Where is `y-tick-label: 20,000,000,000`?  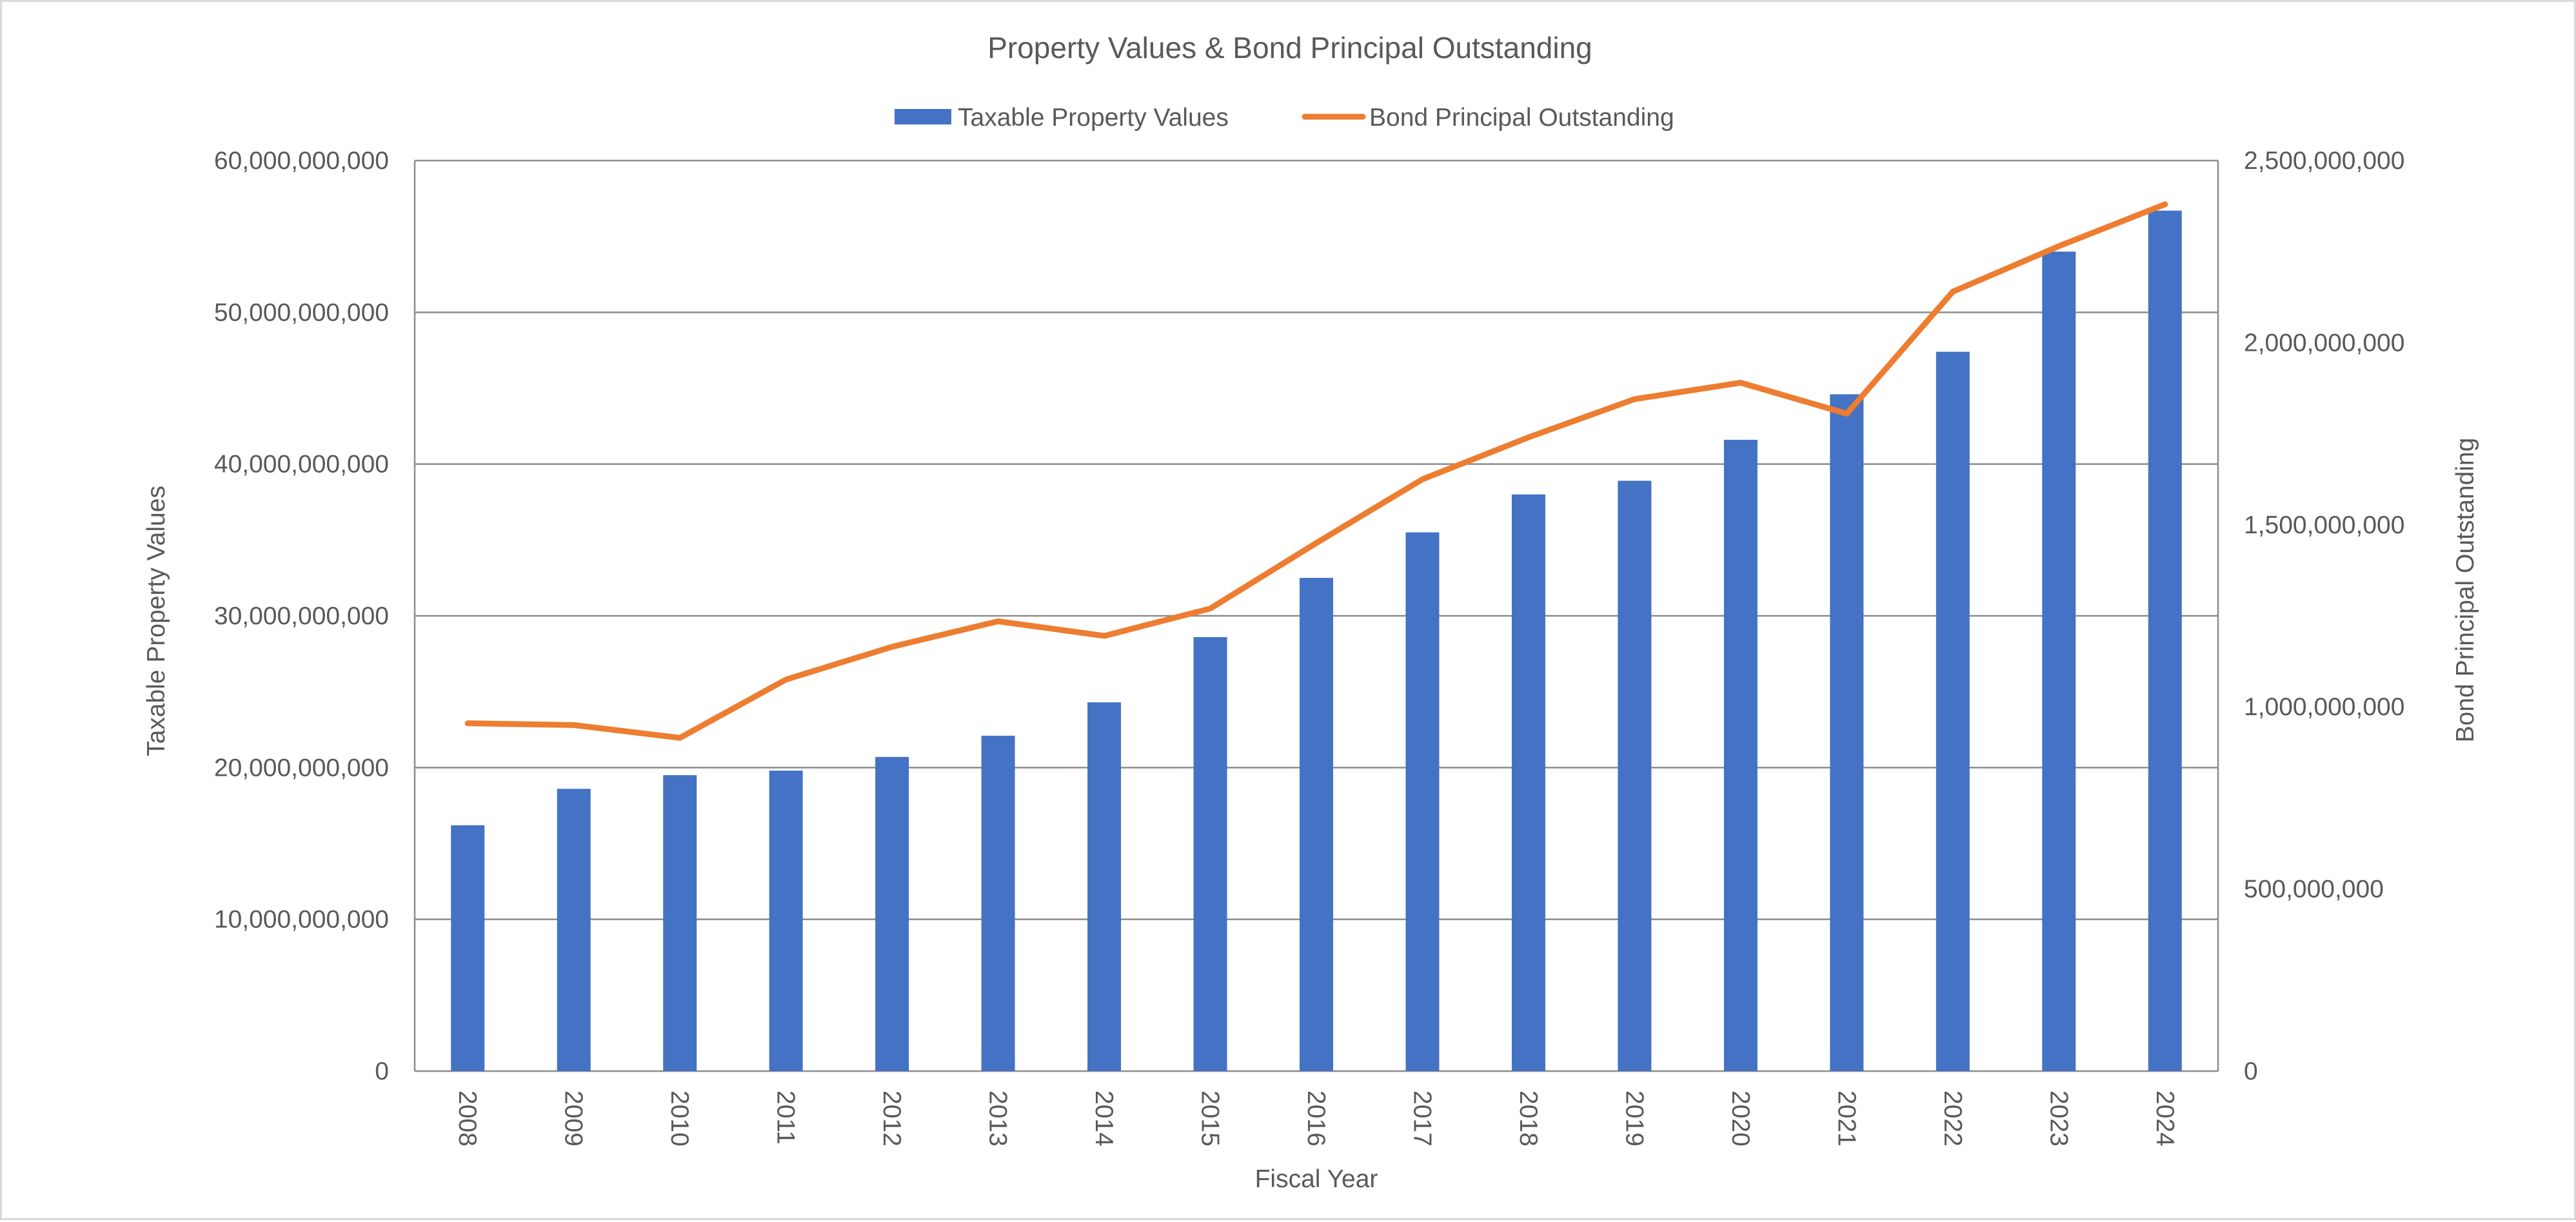
y-tick-label: 20,000,000,000 is located at coordinates (301, 768).